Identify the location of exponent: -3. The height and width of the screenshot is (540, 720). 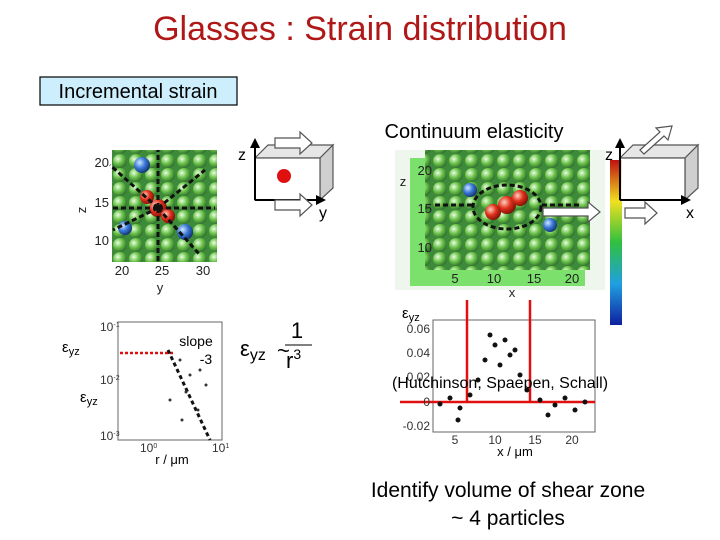
(116, 434).